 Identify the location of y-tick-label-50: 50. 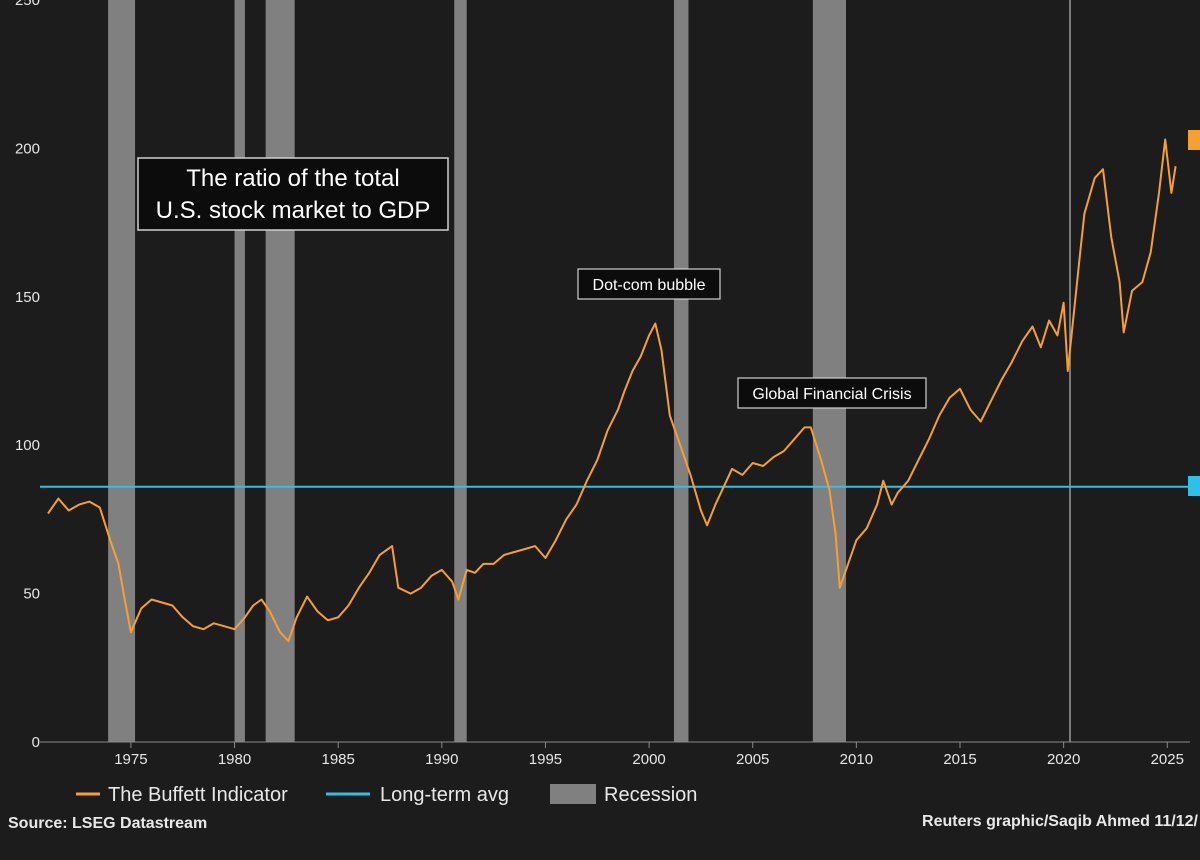
(31, 594).